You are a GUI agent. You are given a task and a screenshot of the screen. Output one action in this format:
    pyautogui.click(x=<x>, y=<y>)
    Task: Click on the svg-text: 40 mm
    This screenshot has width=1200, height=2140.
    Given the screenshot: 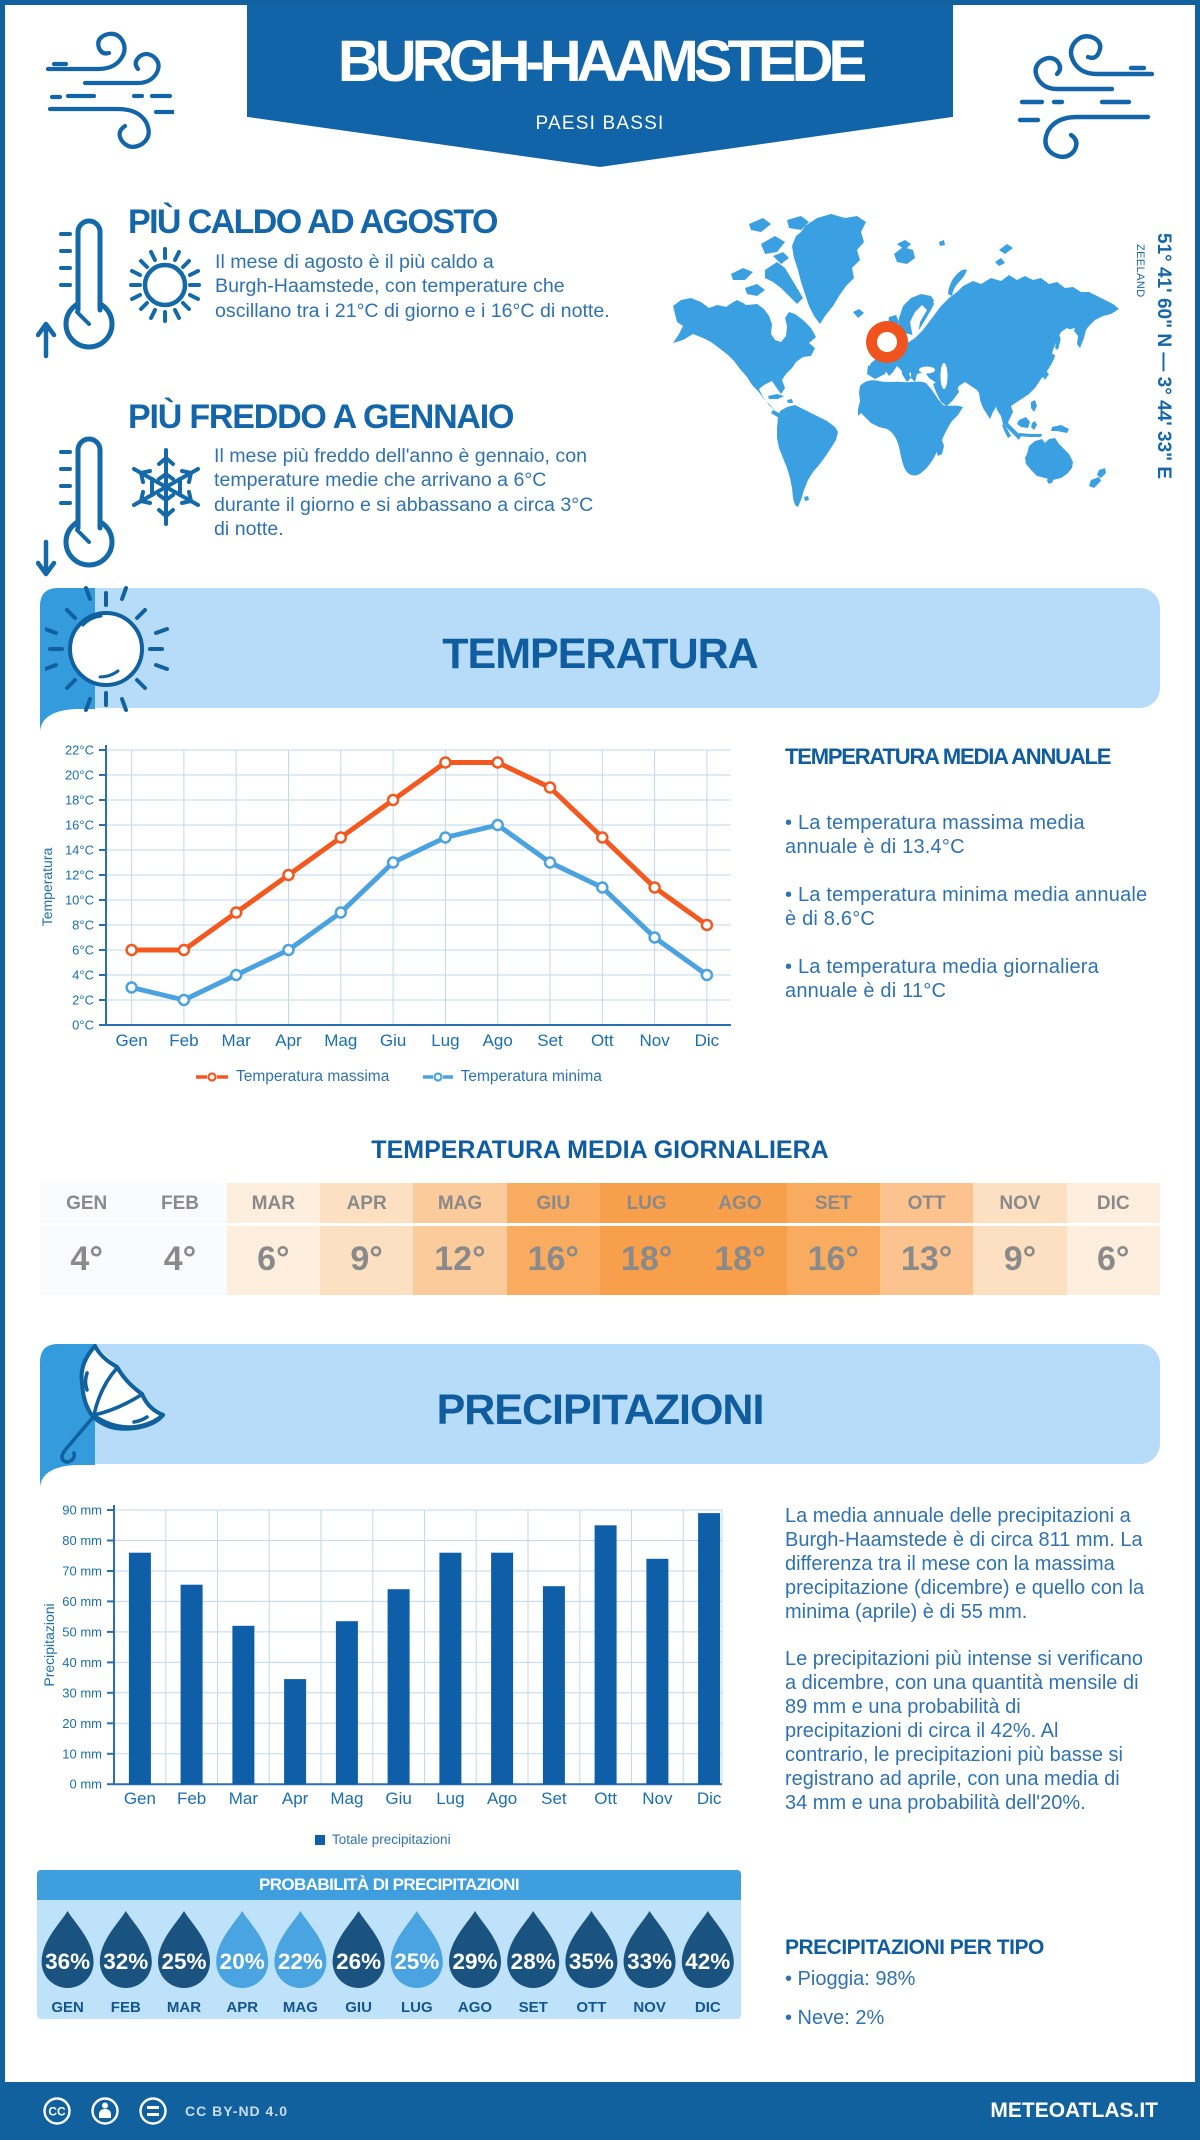 What is the action you would take?
    pyautogui.click(x=82, y=1662)
    